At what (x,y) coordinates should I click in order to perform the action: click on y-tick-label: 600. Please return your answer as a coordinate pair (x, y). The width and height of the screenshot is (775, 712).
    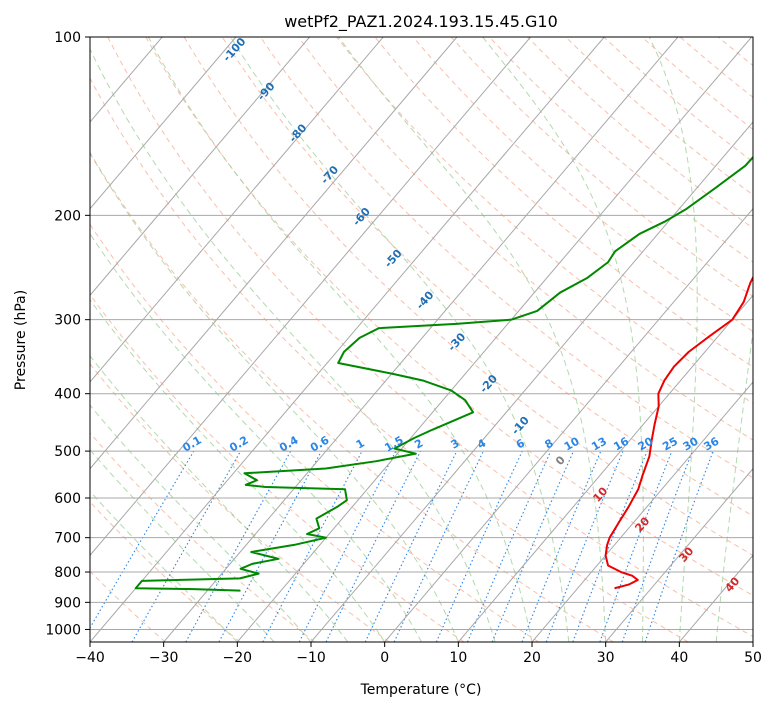
    Looking at the image, I should click on (67, 499).